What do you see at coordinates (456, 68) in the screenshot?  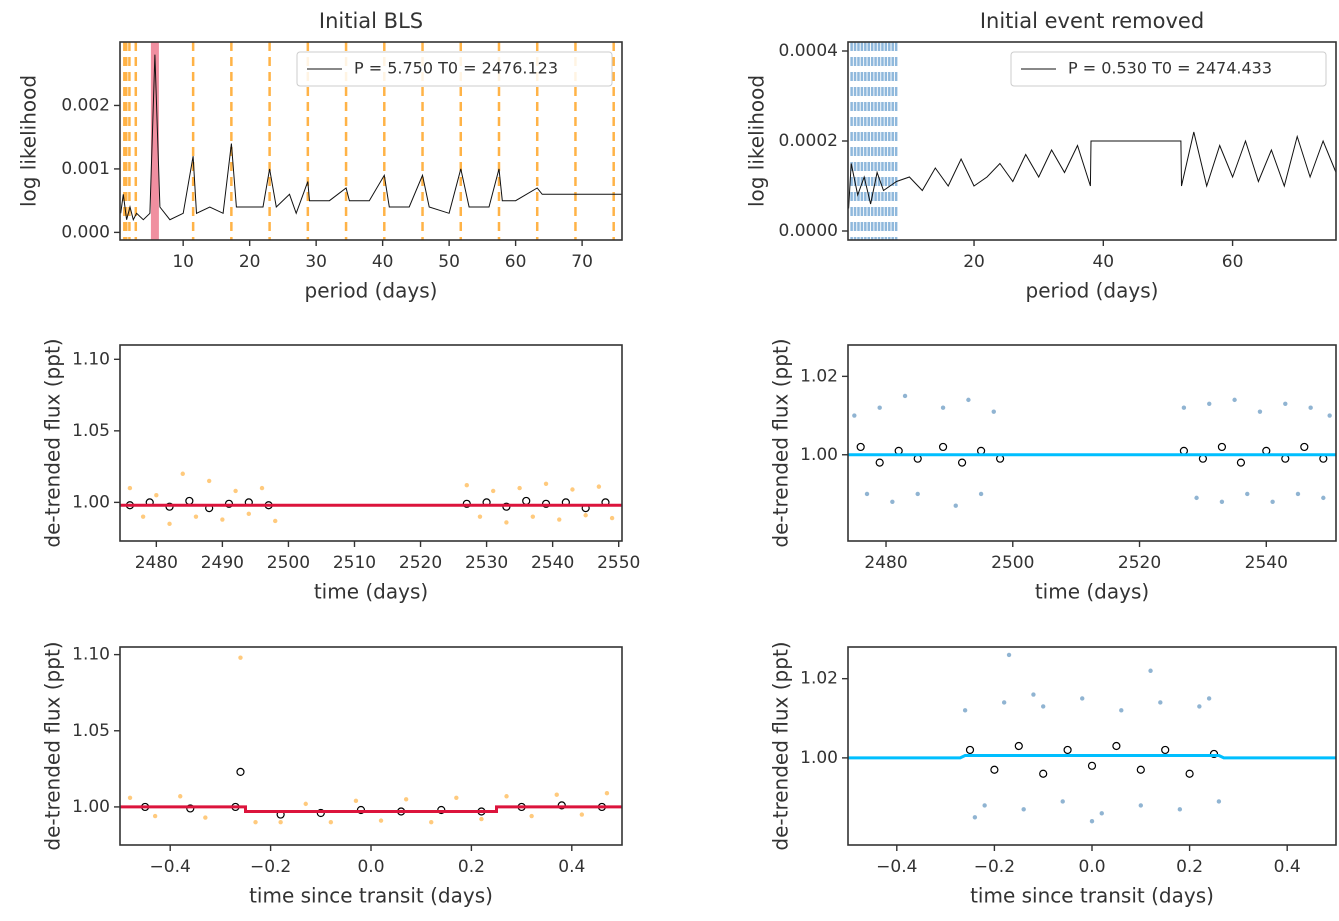 I see `legend-label: P = 5.750 T0 = 2476.123` at bounding box center [456, 68].